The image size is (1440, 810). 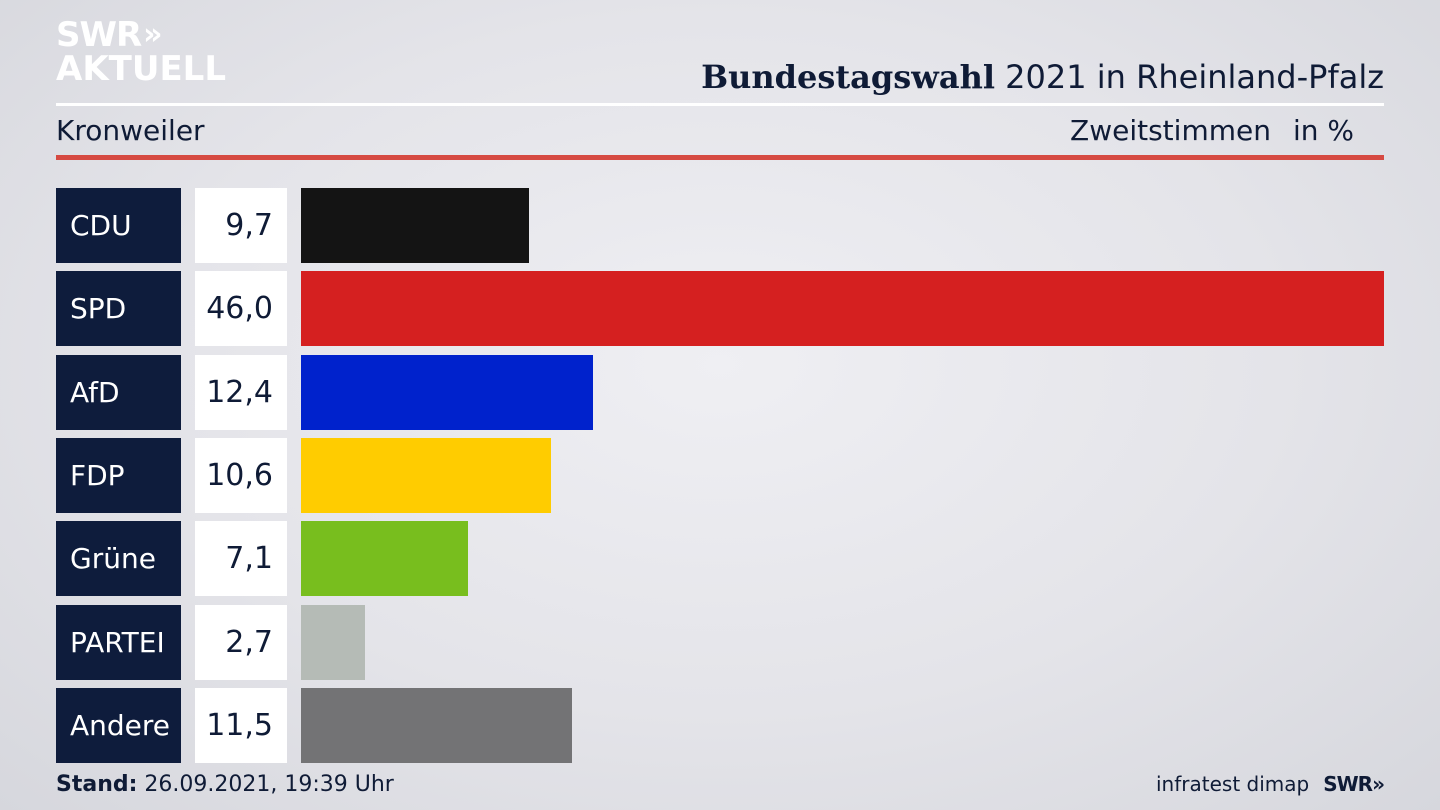 What do you see at coordinates (720, 157) in the screenshot?
I see `accent-divider` at bounding box center [720, 157].